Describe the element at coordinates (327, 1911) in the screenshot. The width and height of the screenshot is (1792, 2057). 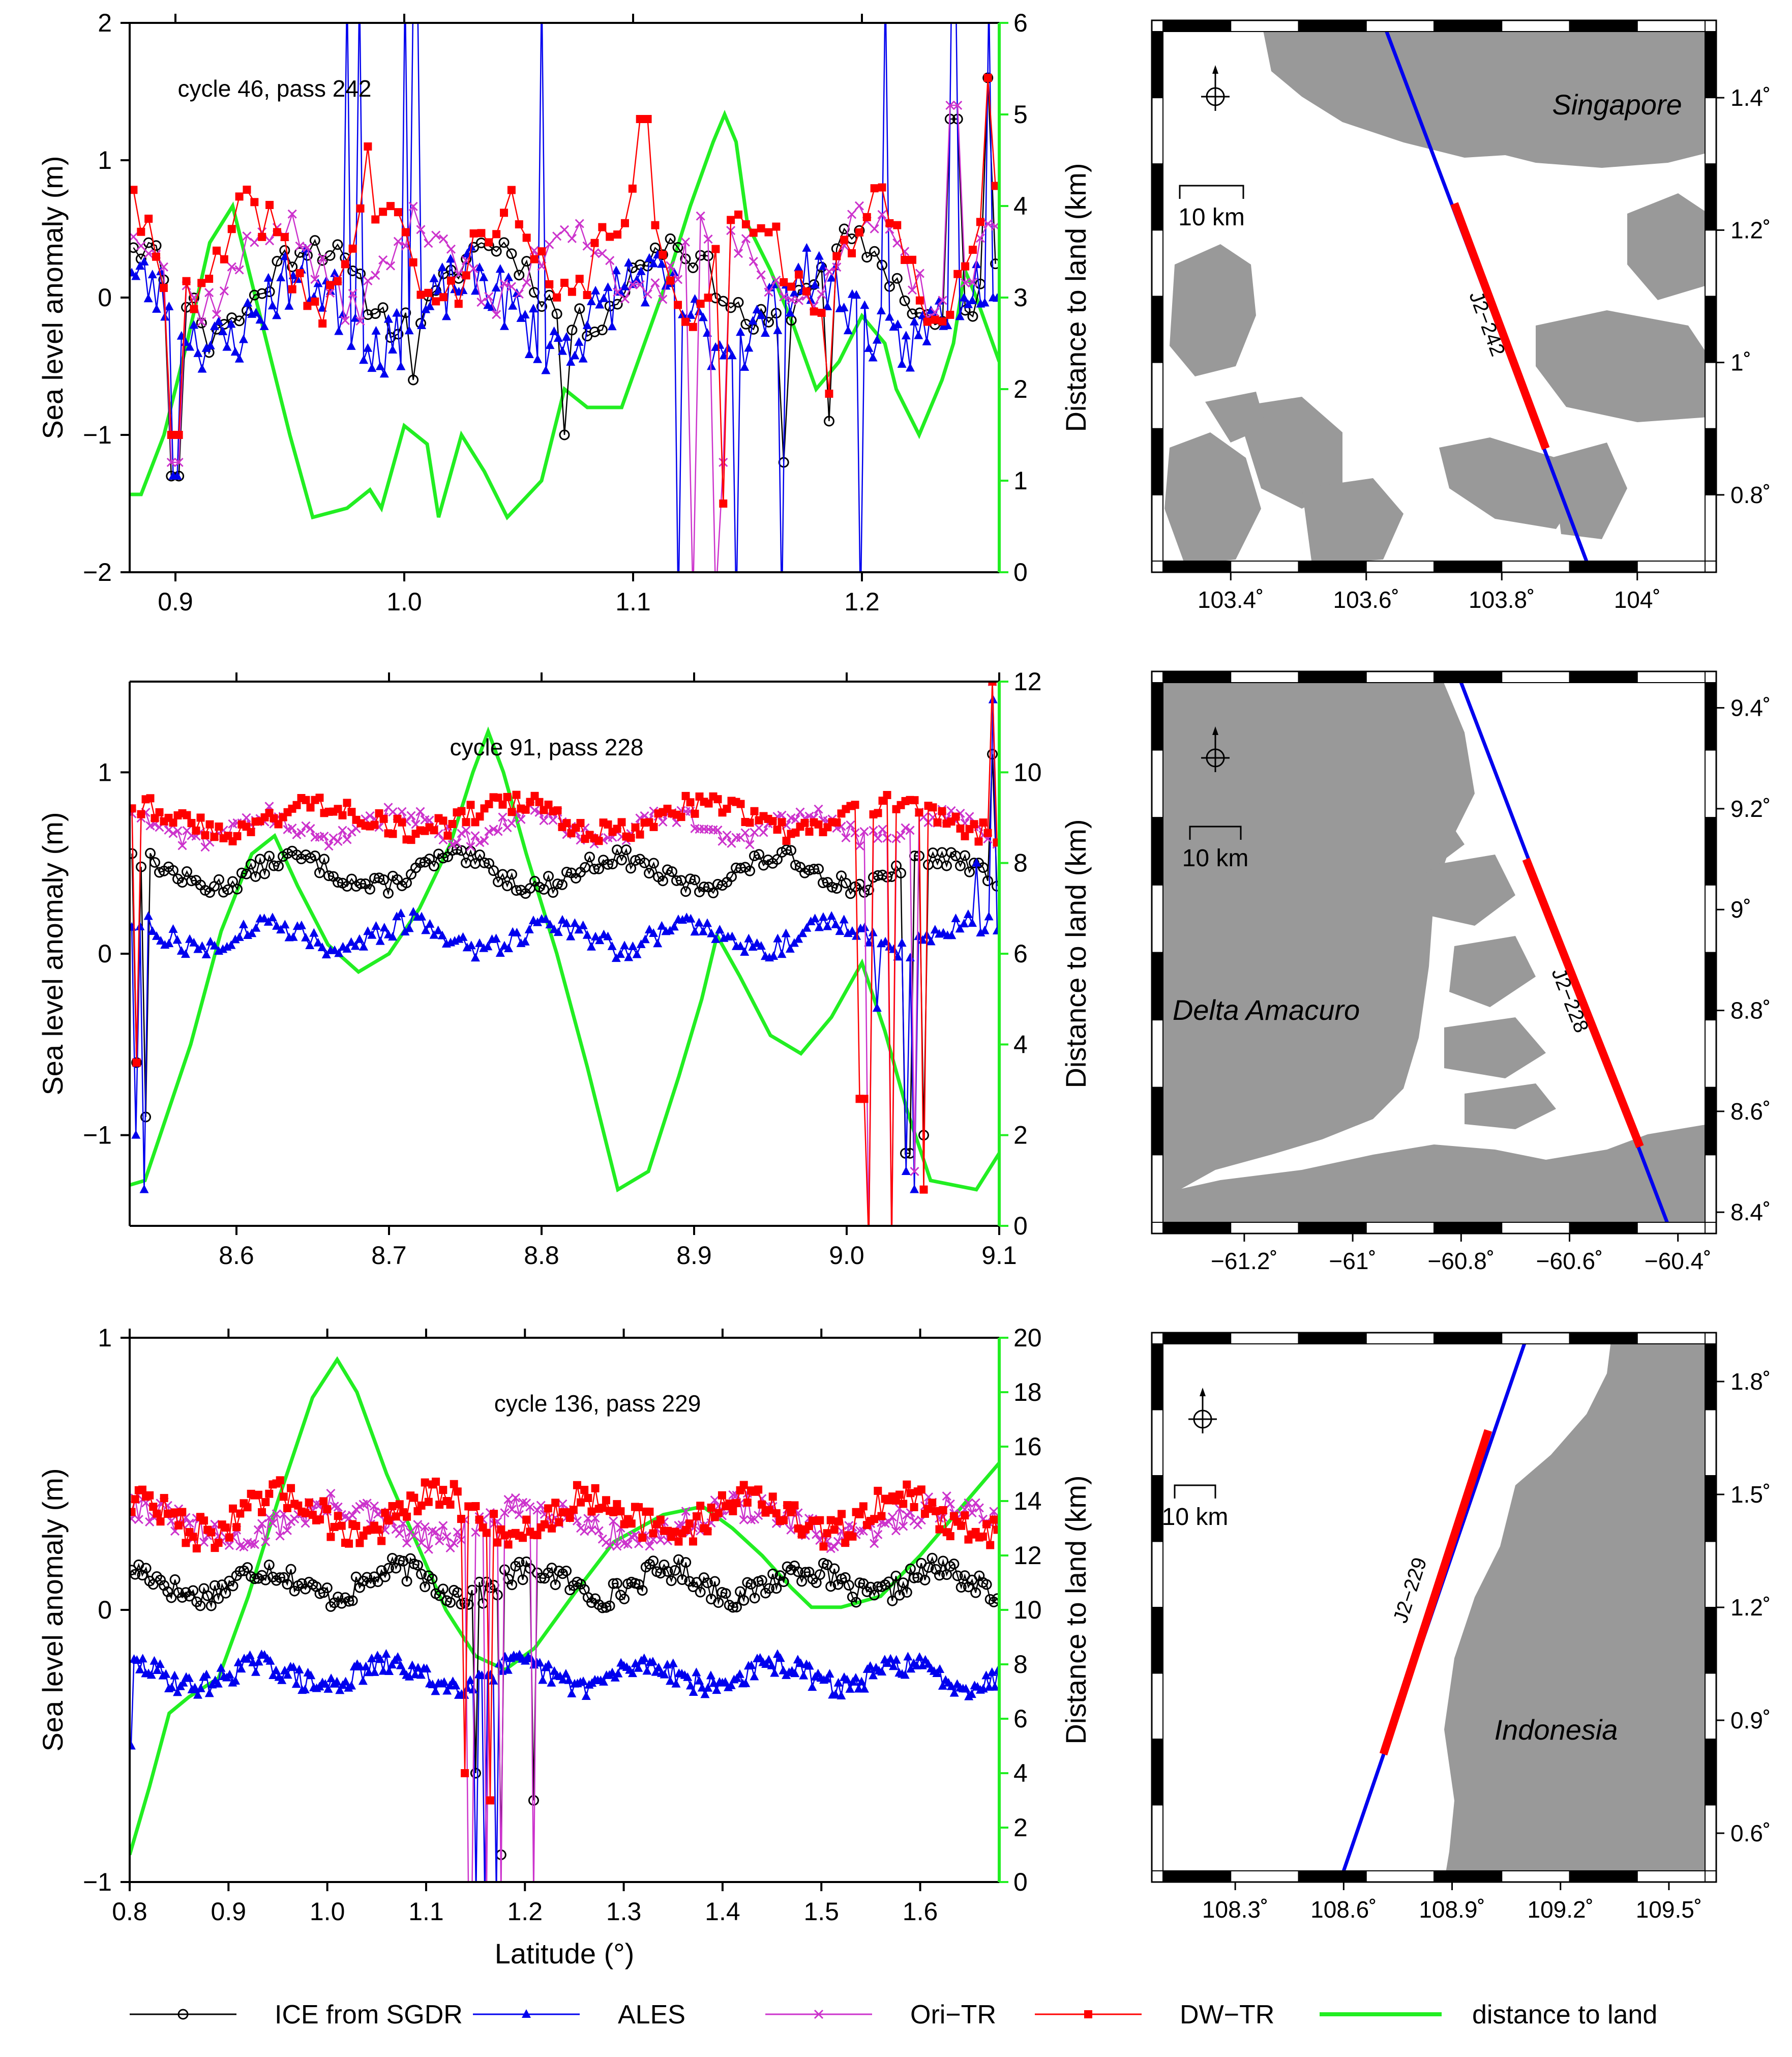
I see `x-tick-label: 1.0` at that location.